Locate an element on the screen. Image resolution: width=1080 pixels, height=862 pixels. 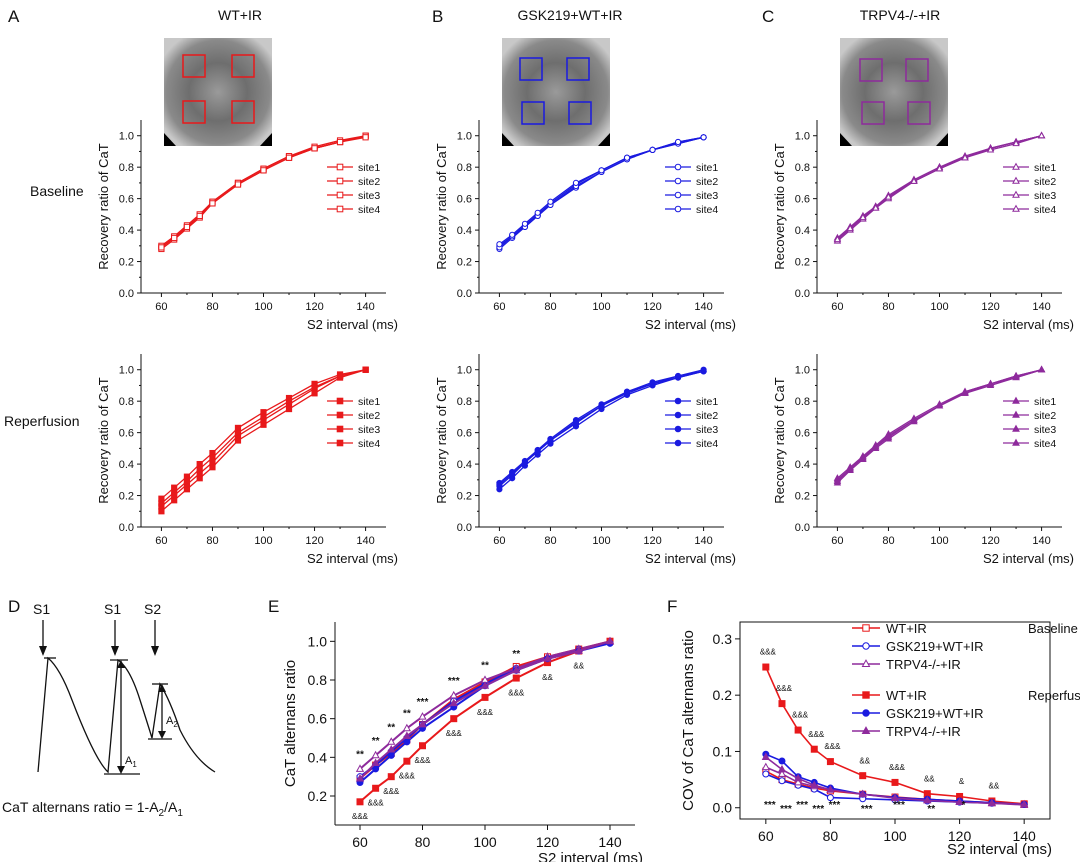
x-axis-label: S2 interval (ms) is located at coordinates (690, 558).